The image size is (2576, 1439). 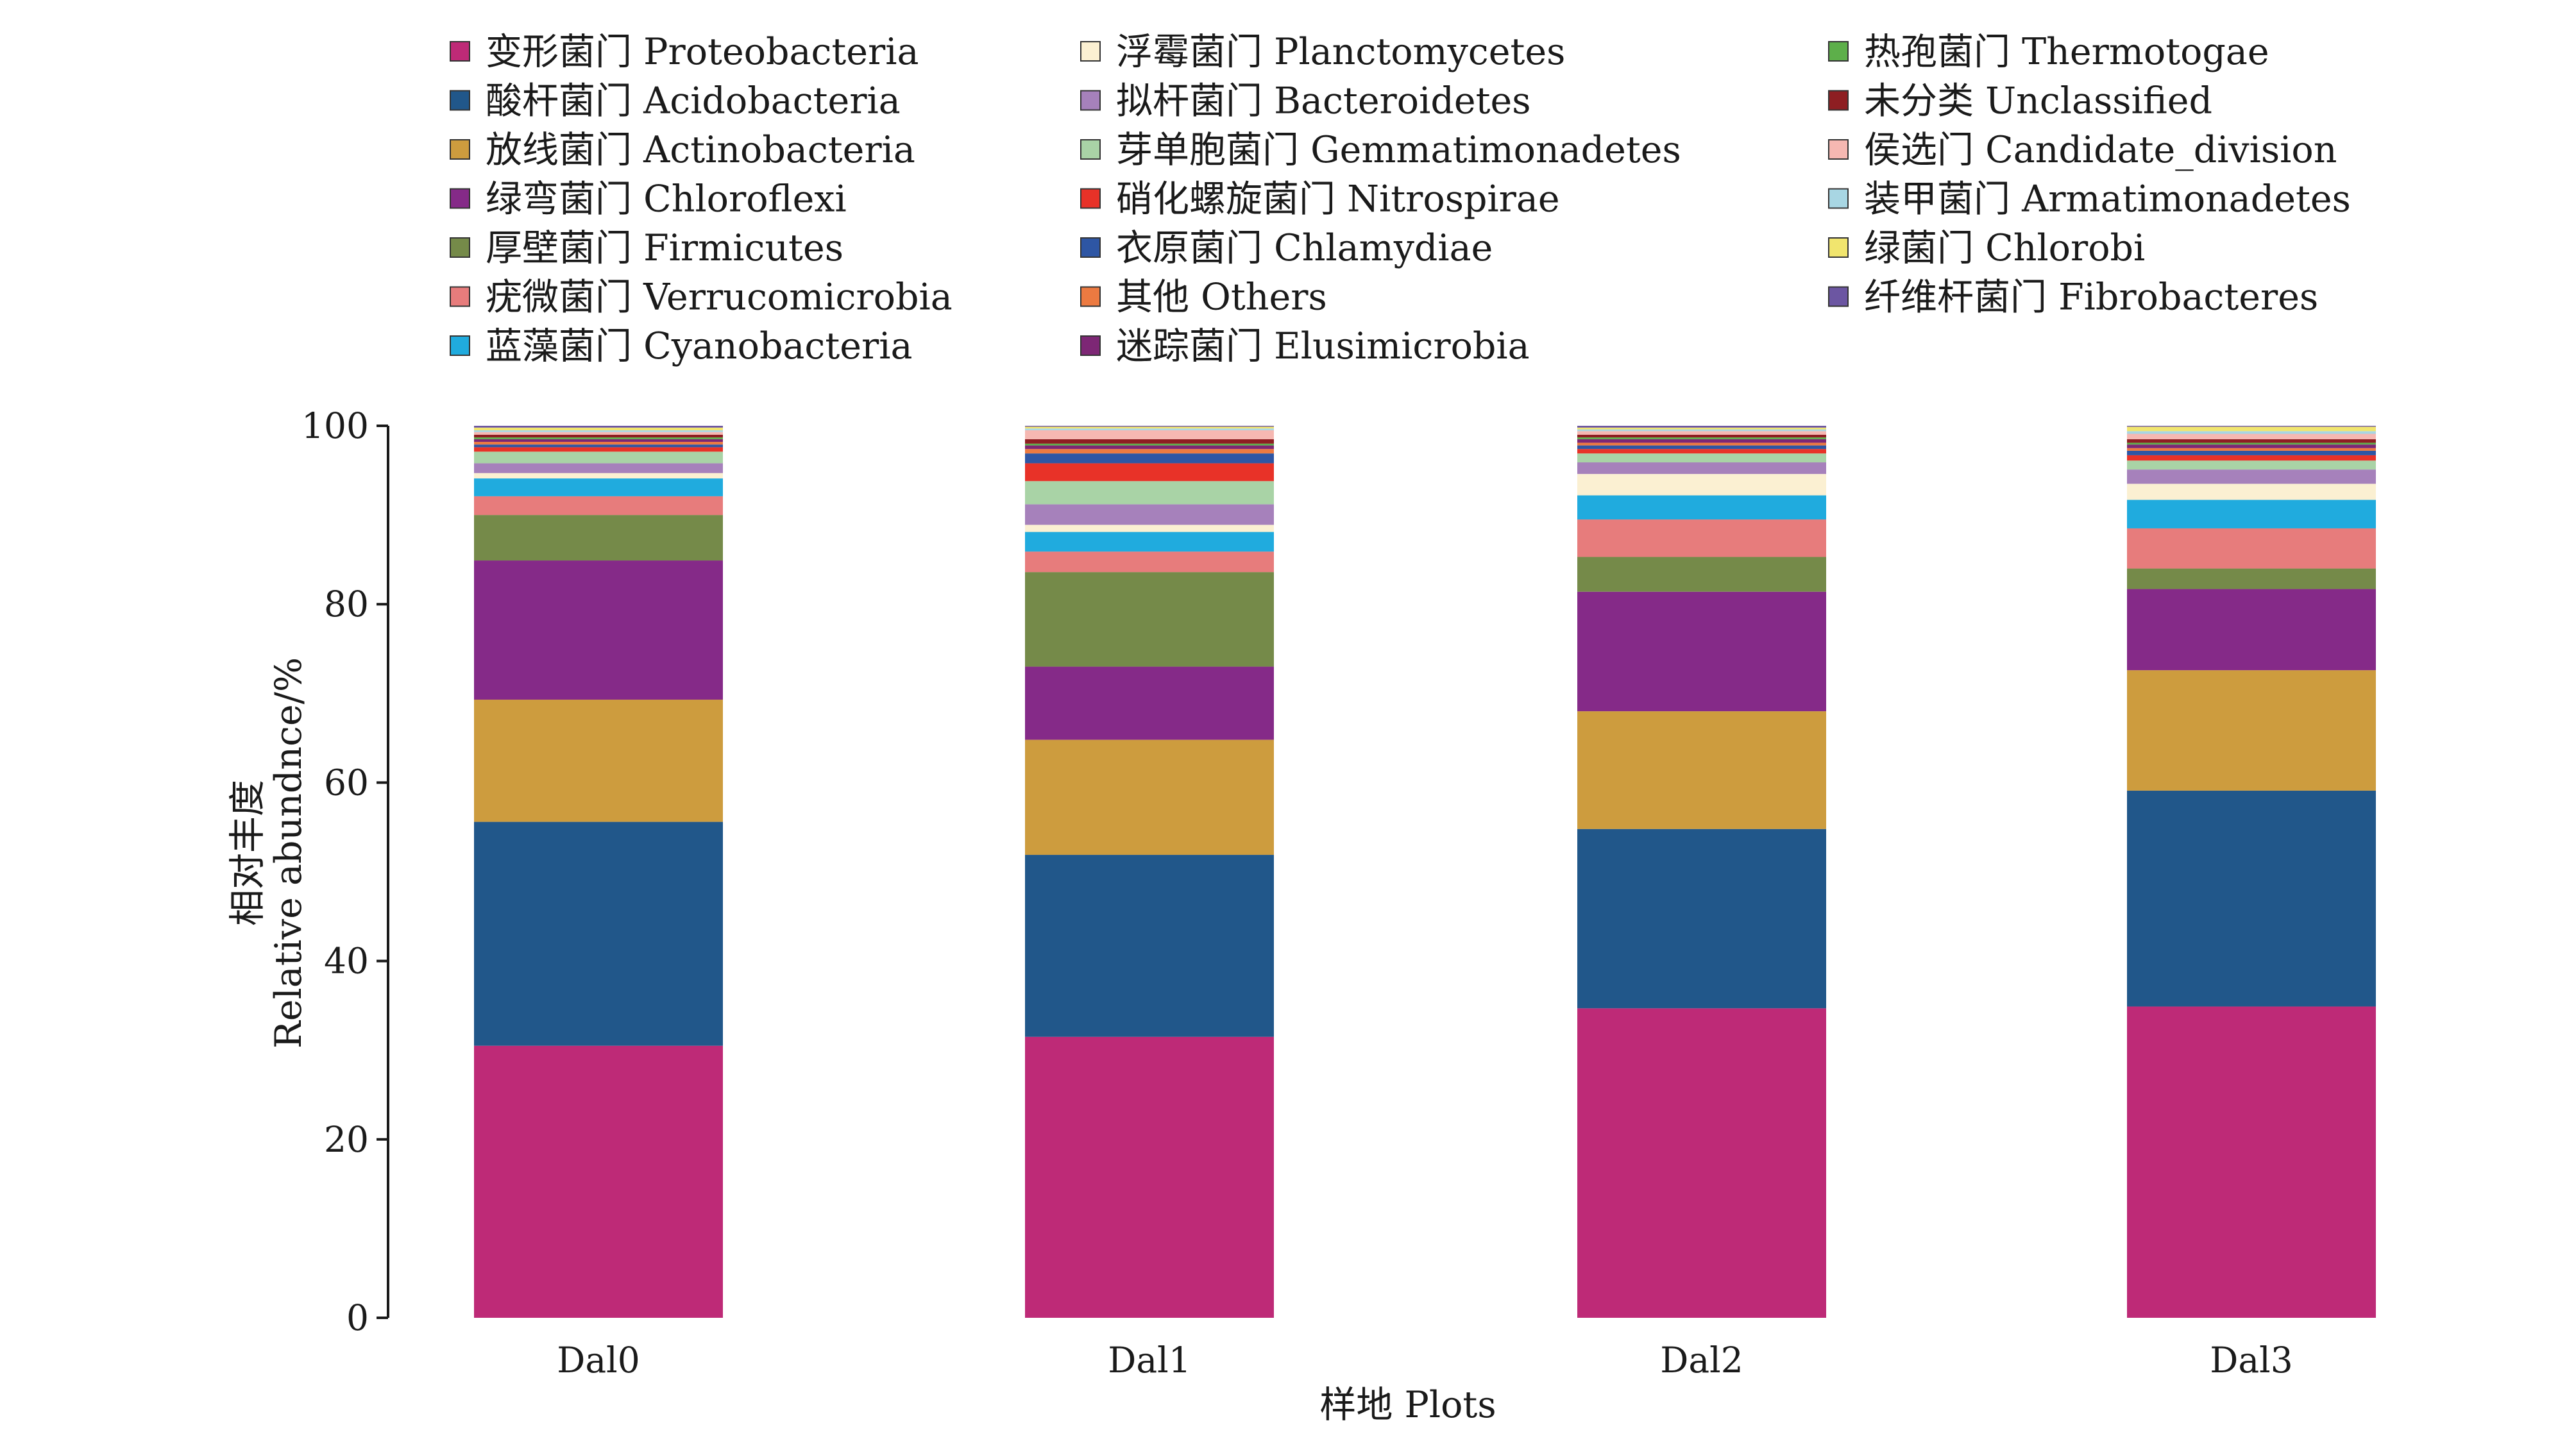 What do you see at coordinates (693, 101) in the screenshot?
I see `legend-label-1: 酸杆菌门 Acidobacteria` at bounding box center [693, 101].